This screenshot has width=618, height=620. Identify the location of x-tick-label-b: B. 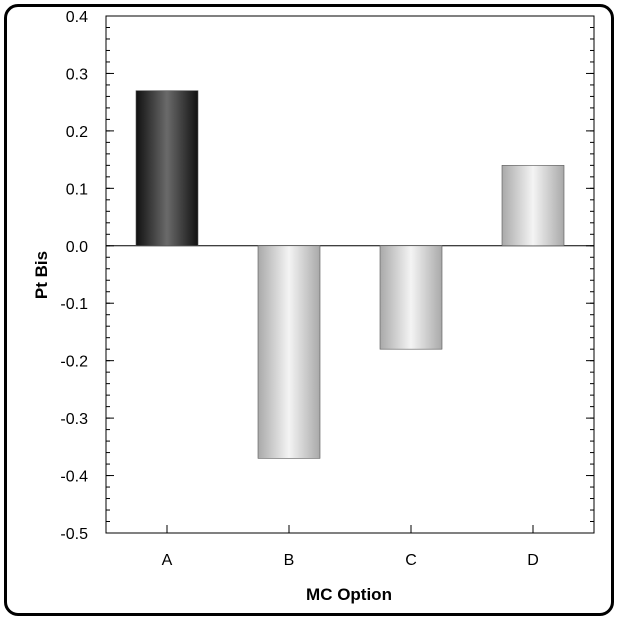
(289, 560).